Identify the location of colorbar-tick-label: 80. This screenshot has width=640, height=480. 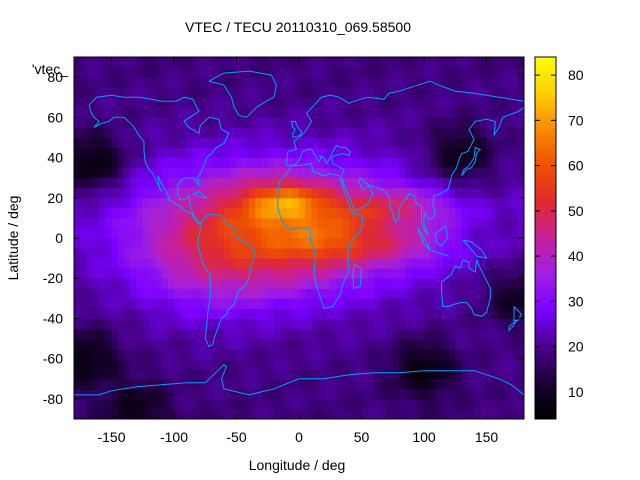
(576, 75).